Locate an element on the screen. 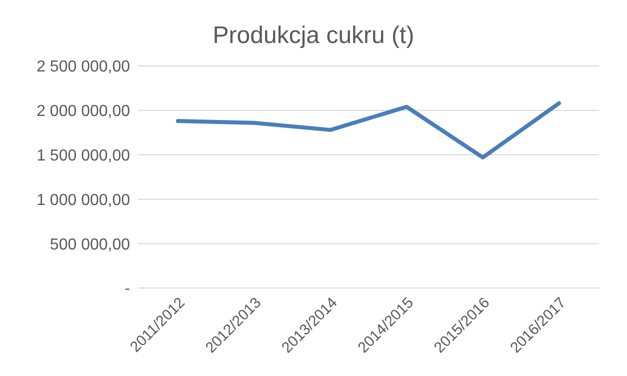 Image resolution: width=627 pixels, height=376 pixels. y-tick-label: 500 000,00 is located at coordinates (90, 245).